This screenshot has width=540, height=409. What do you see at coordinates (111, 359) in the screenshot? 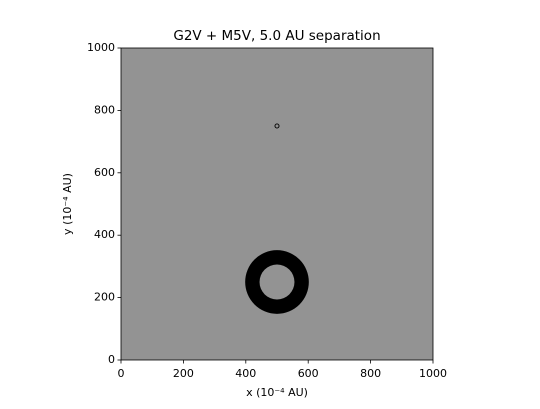
I see `y-tick-label: 0` at bounding box center [111, 359].